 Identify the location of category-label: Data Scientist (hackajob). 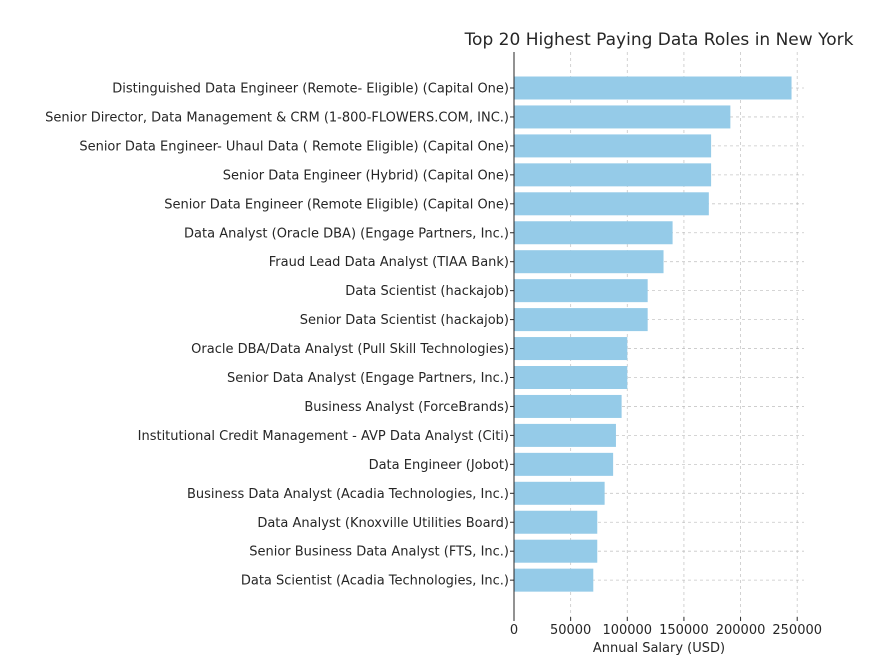
(427, 291).